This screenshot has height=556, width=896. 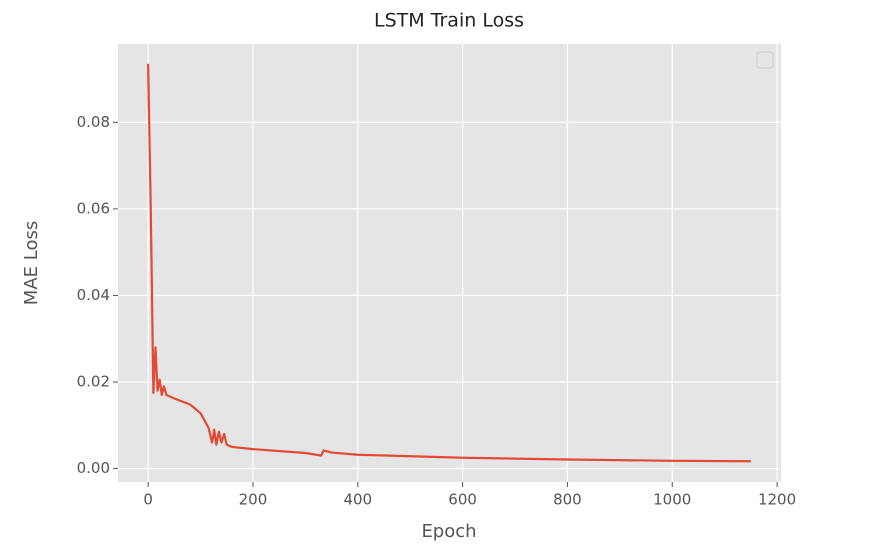 I want to click on y-tick-label: 0.00, so click(x=93, y=468).